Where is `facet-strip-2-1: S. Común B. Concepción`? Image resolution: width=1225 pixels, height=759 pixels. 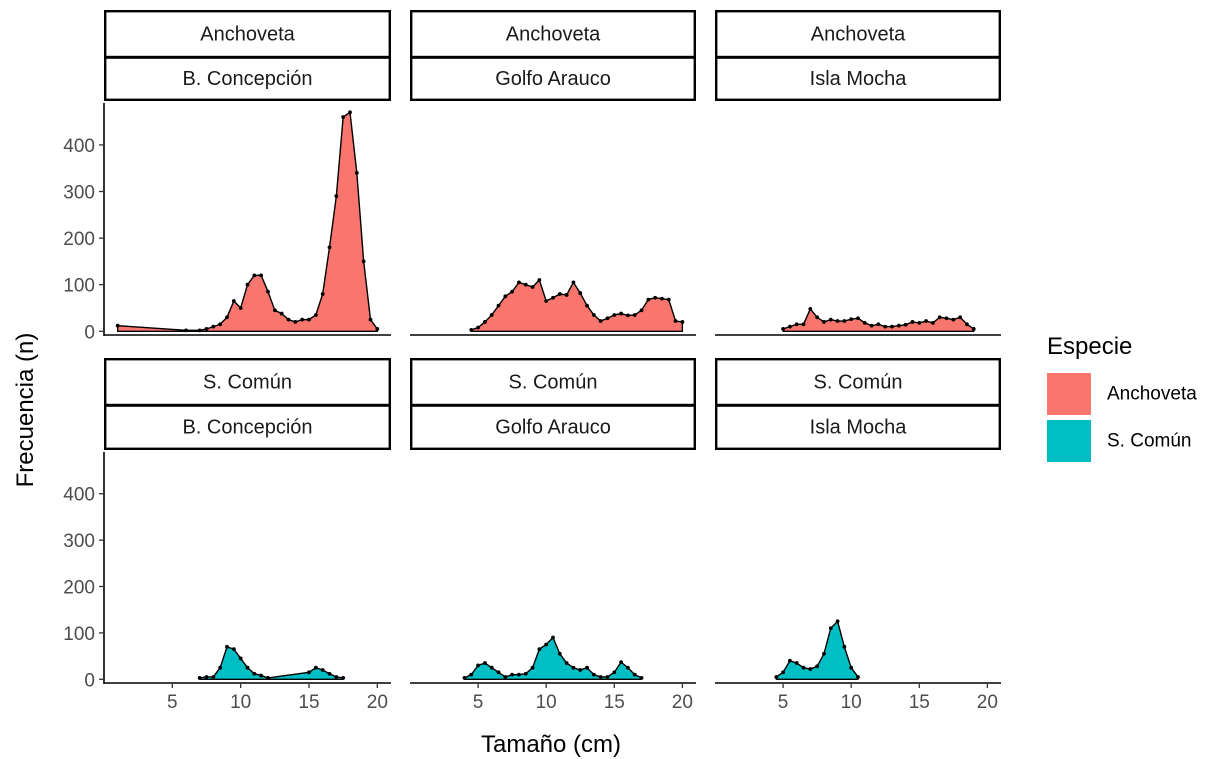 facet-strip-2-1: S. Común B. Concepción is located at coordinates (247, 404).